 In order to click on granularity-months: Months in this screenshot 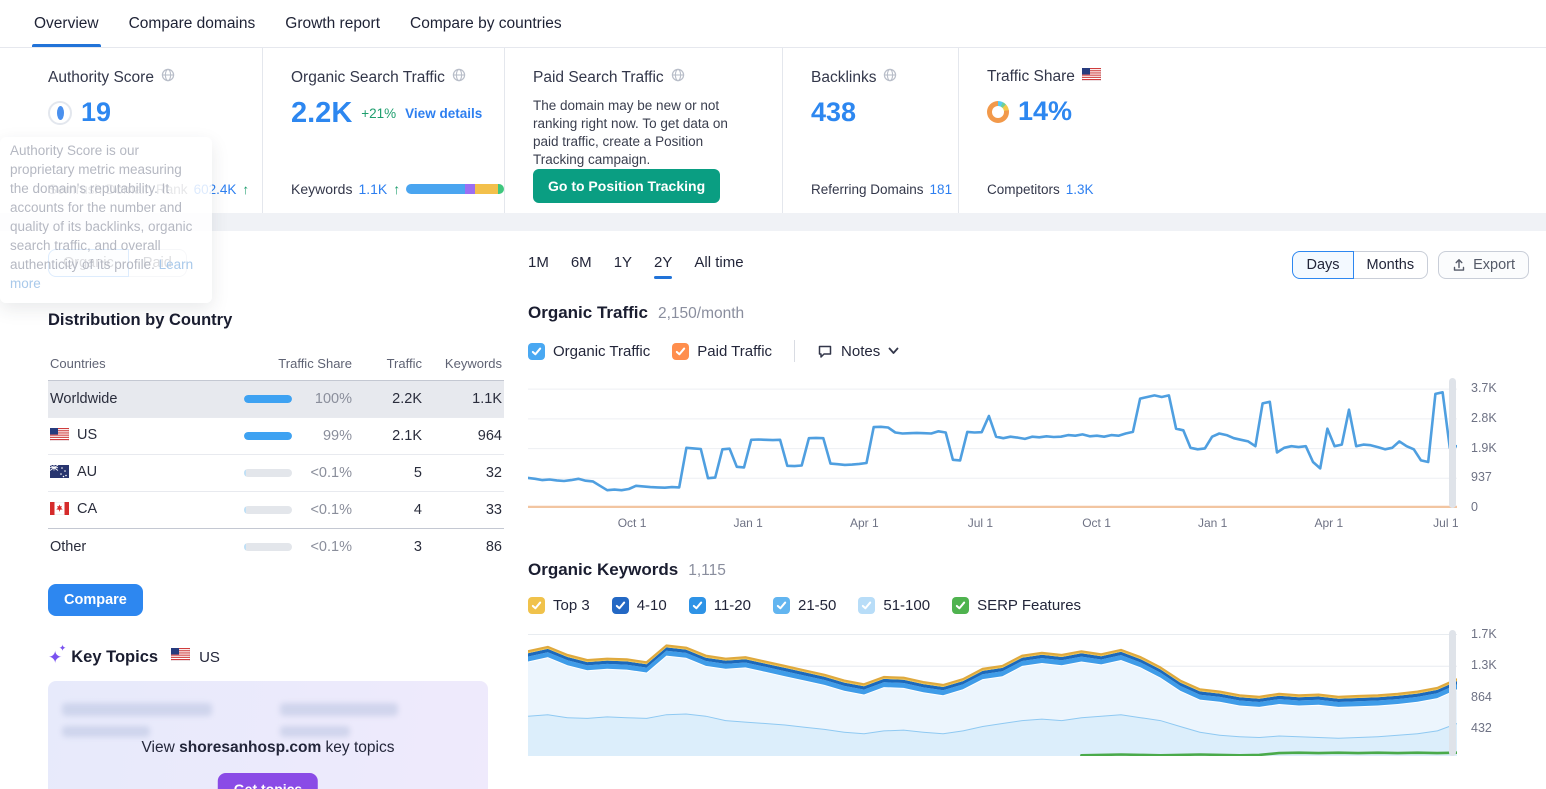, I will do `click(1390, 265)`.